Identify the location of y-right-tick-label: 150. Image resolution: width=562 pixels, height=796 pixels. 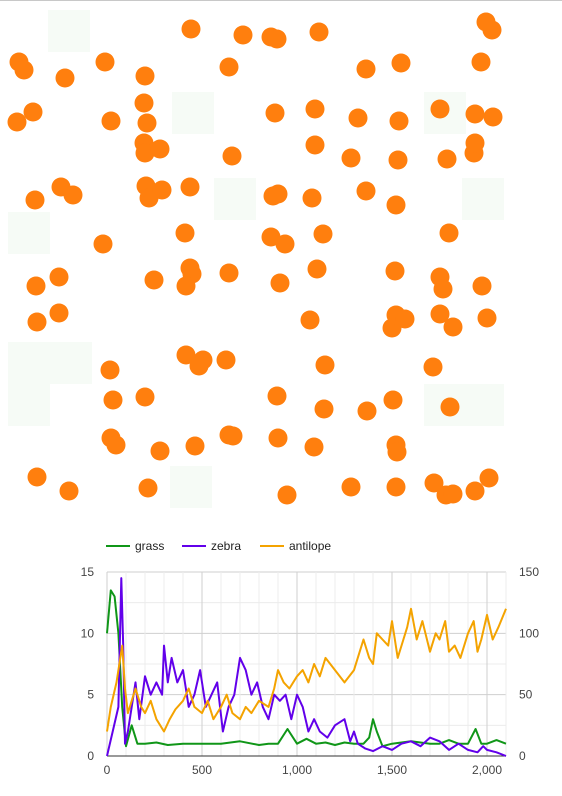
(529, 572).